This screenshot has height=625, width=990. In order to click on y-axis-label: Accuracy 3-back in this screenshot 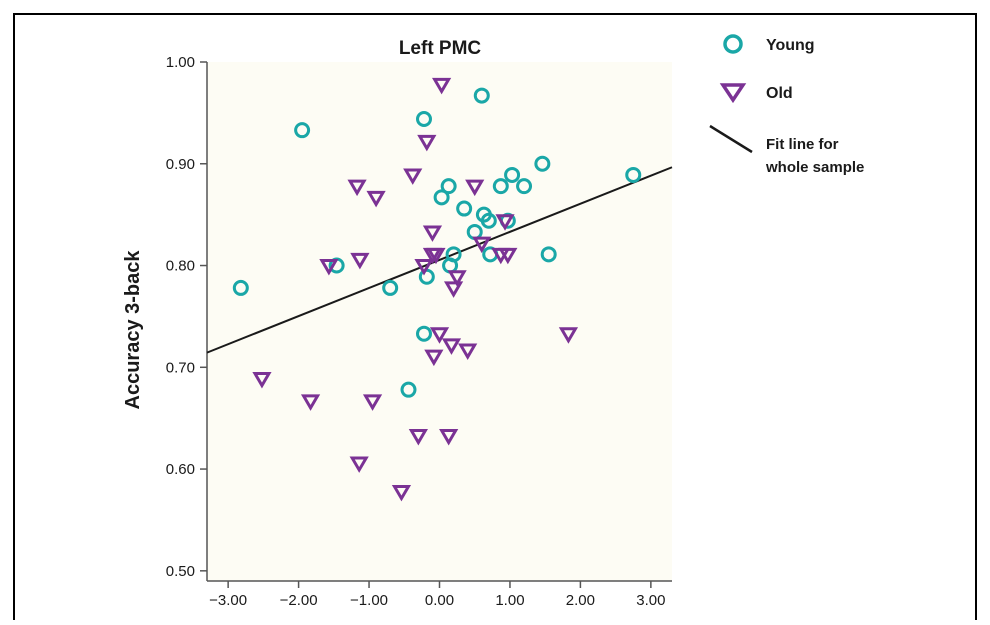, I will do `click(133, 330)`.